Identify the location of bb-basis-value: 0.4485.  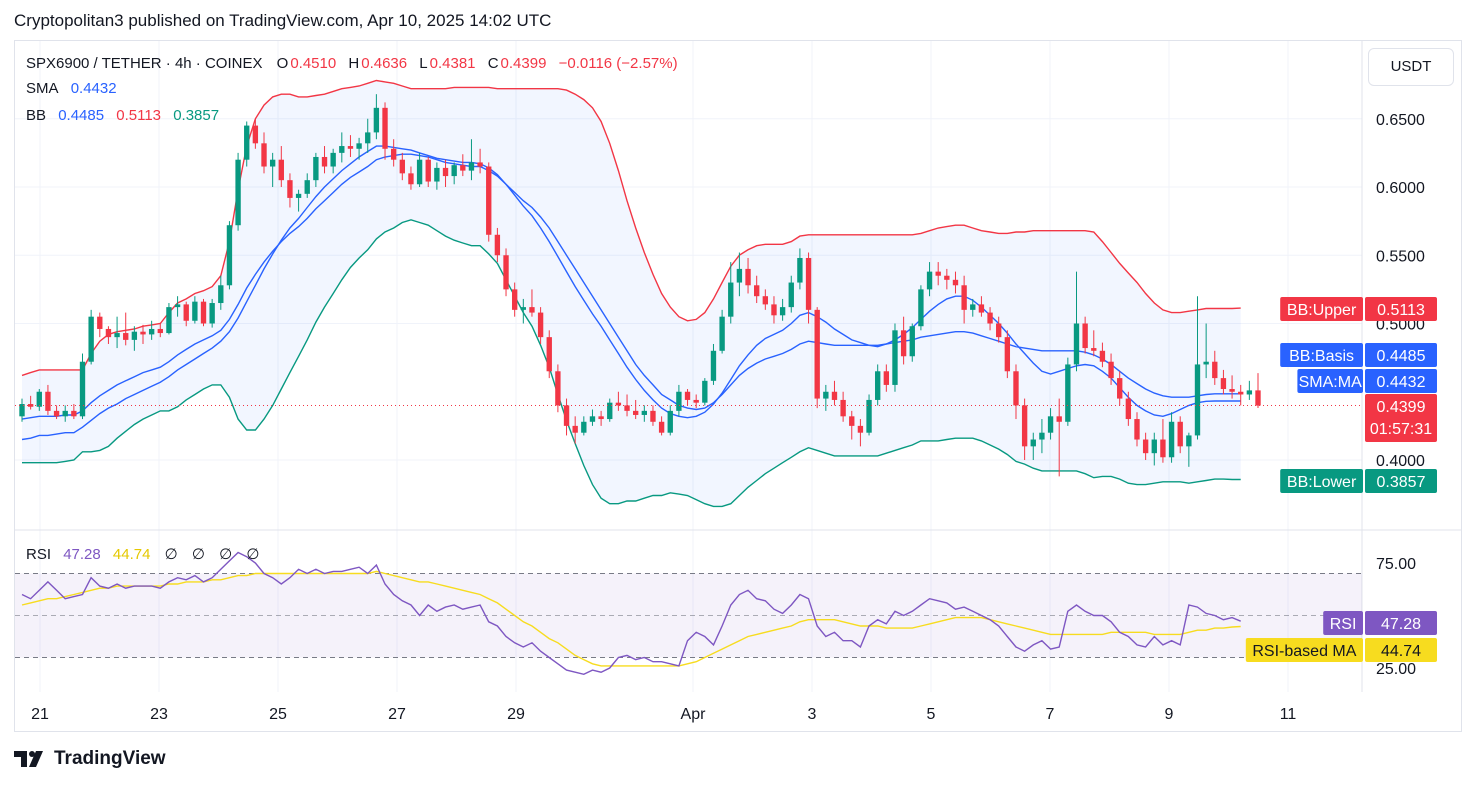
(81, 115).